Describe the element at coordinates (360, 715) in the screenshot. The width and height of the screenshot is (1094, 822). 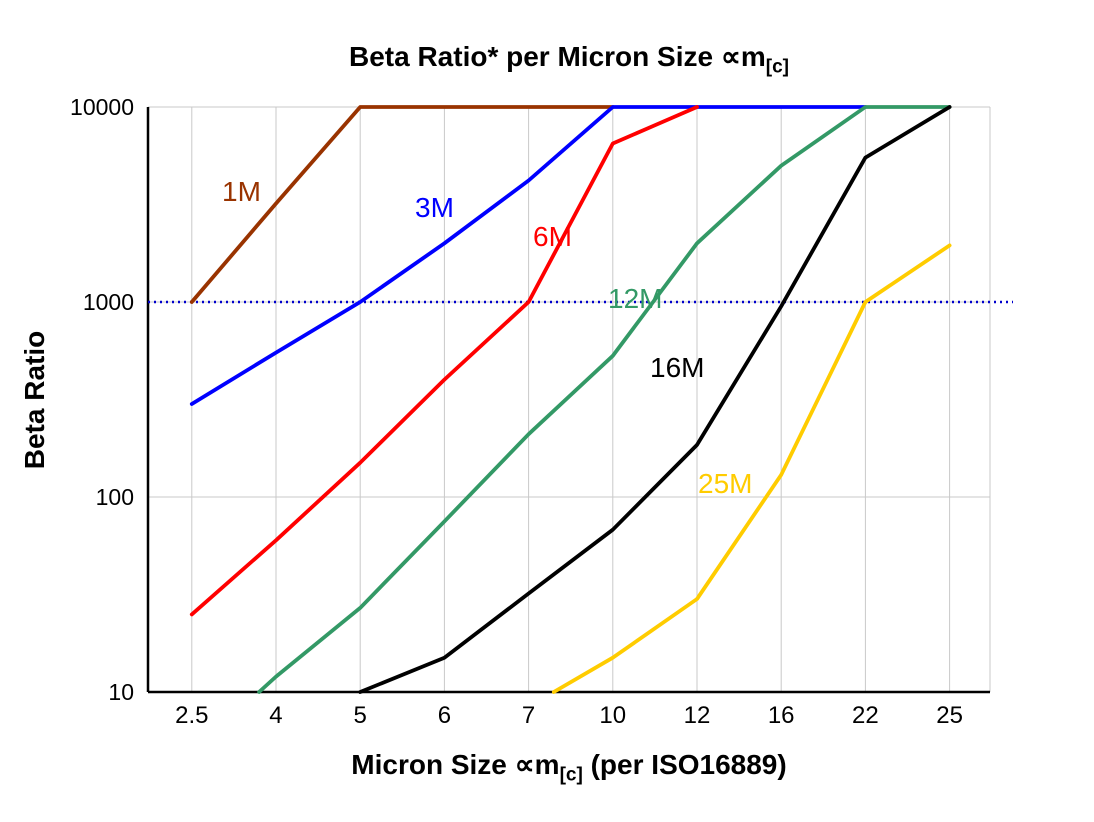
I see `x-tick-label: 5` at that location.